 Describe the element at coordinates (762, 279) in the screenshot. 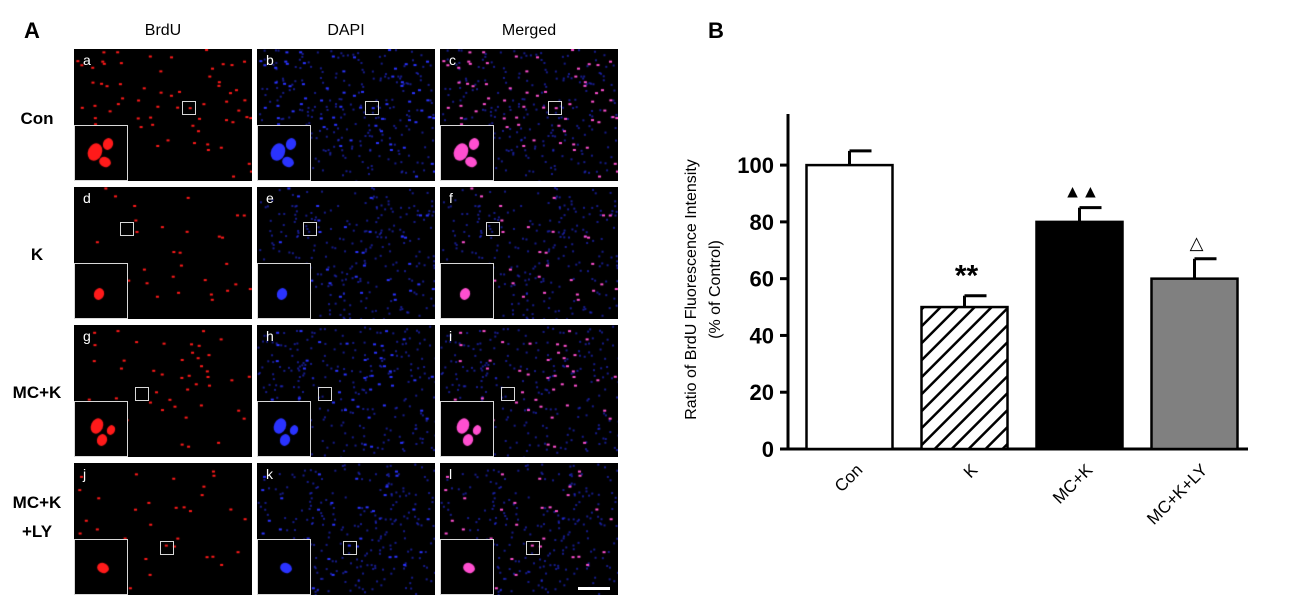

I see `y-tick-label: 60` at that location.